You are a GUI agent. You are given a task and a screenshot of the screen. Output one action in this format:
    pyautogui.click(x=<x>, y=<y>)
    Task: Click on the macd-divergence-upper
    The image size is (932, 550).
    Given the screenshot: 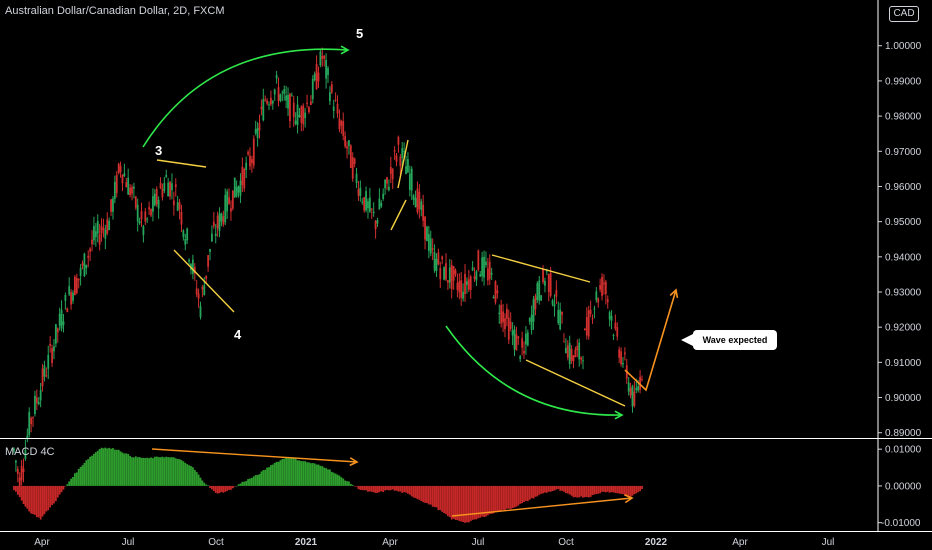 What is the action you would take?
    pyautogui.click(x=254, y=455)
    